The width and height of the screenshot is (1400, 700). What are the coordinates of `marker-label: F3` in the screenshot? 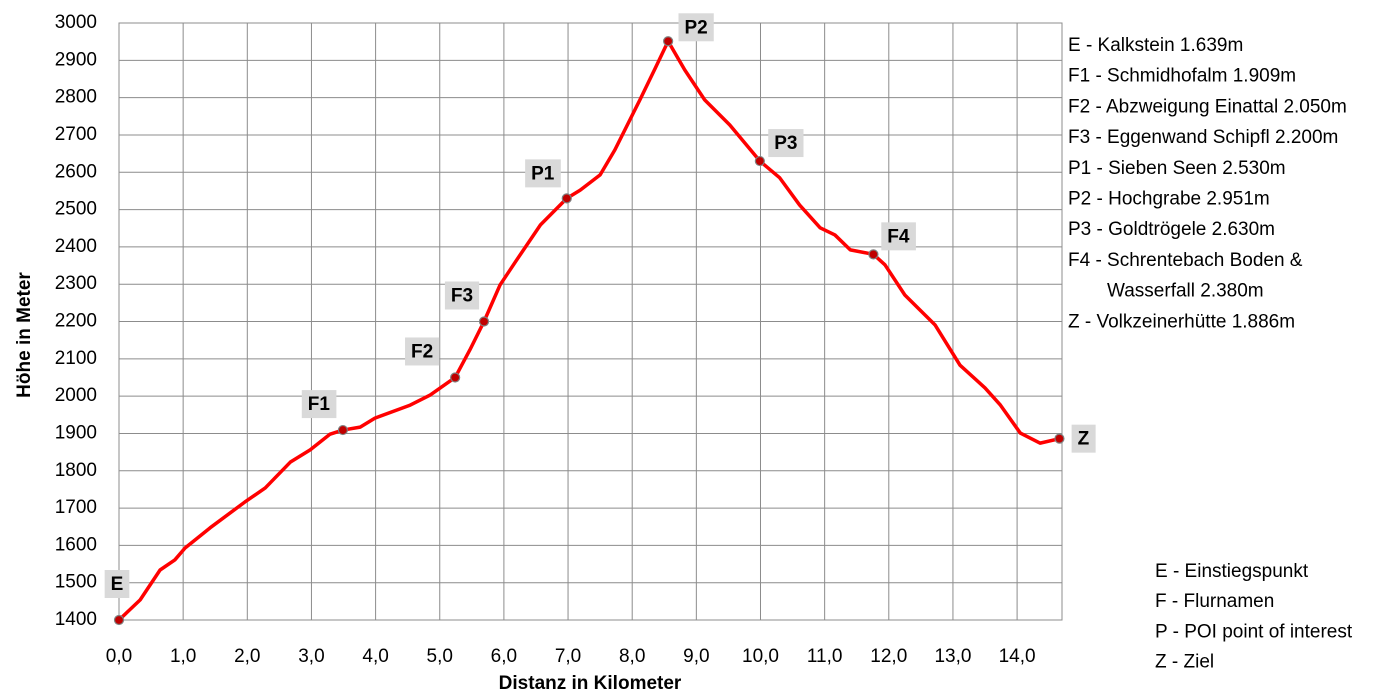 It's located at (462, 296).